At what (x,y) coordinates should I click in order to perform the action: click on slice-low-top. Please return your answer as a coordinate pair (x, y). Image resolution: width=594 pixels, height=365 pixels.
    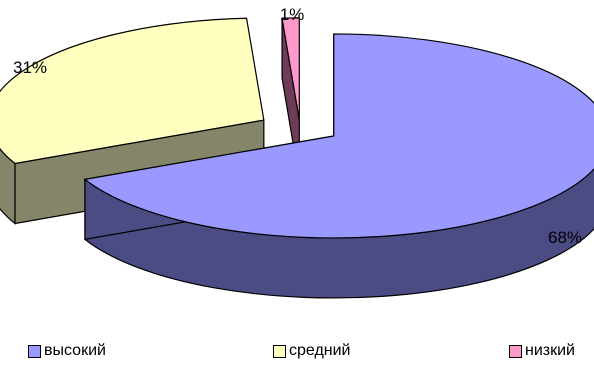
    Looking at the image, I should click on (290, 68).